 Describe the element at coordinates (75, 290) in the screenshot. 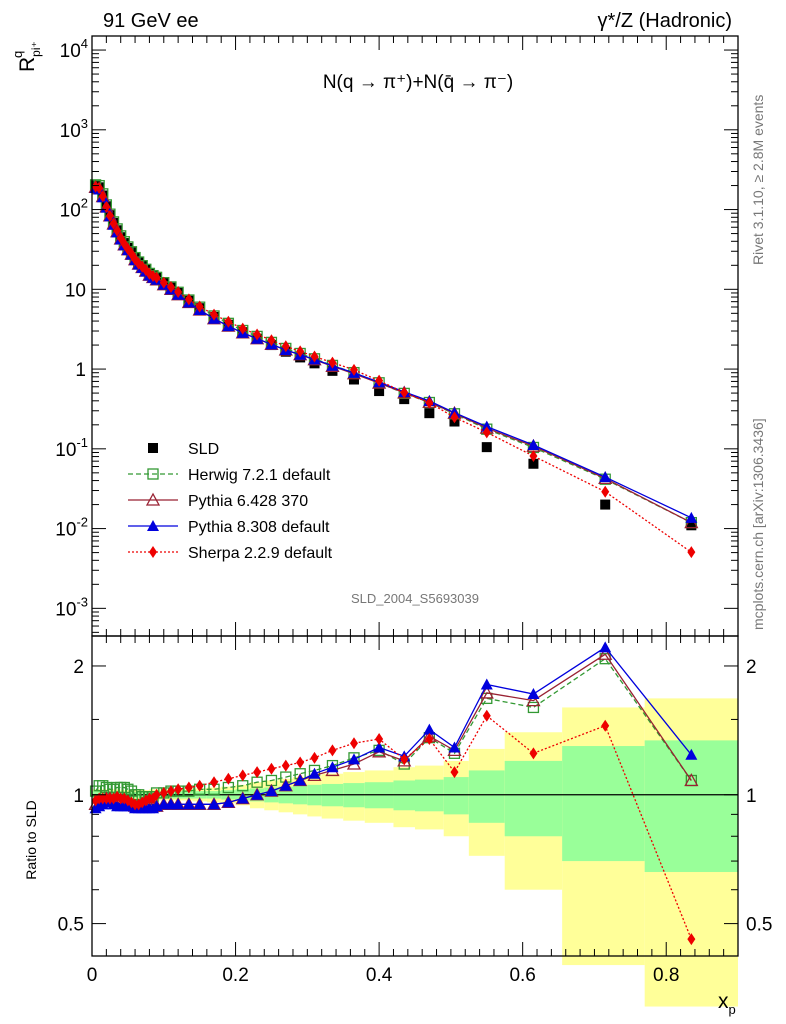

I see `main-y-tick-label: 10` at that location.